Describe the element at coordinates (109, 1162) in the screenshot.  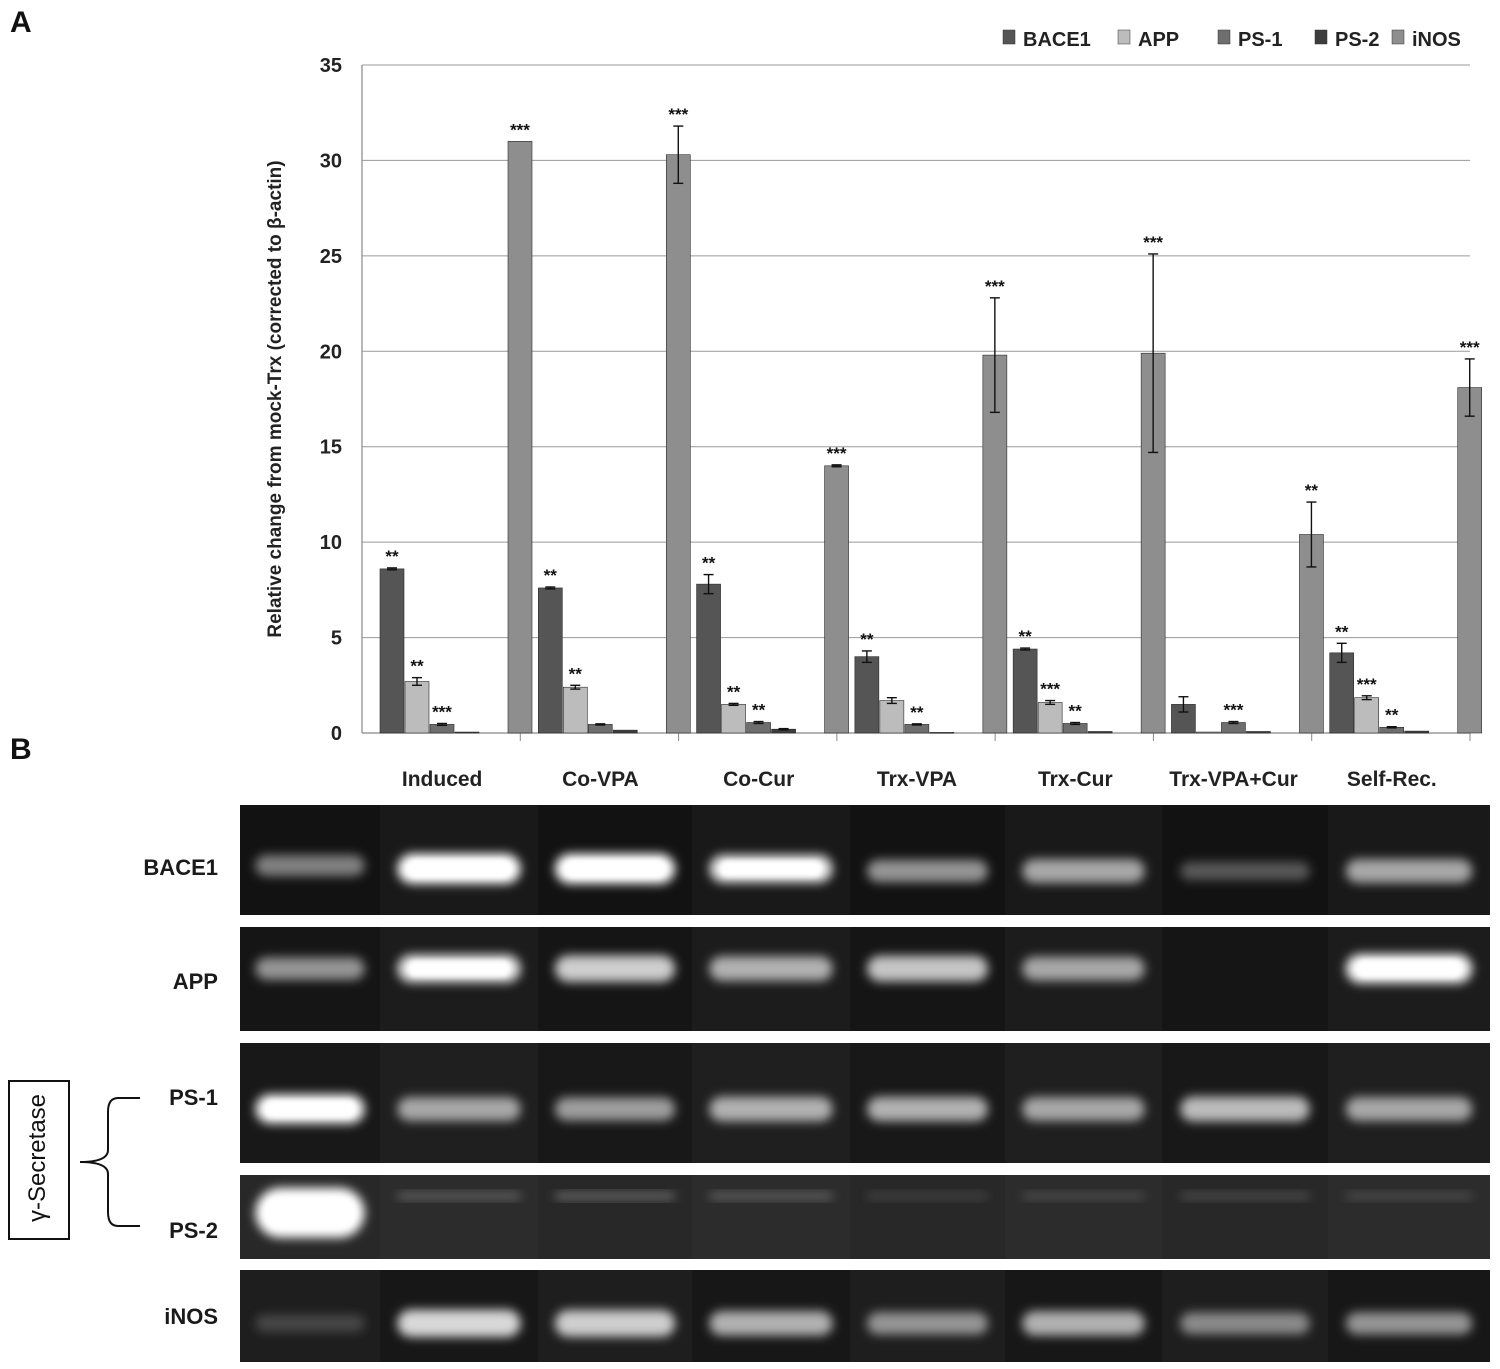
I see `group-bracket` at that location.